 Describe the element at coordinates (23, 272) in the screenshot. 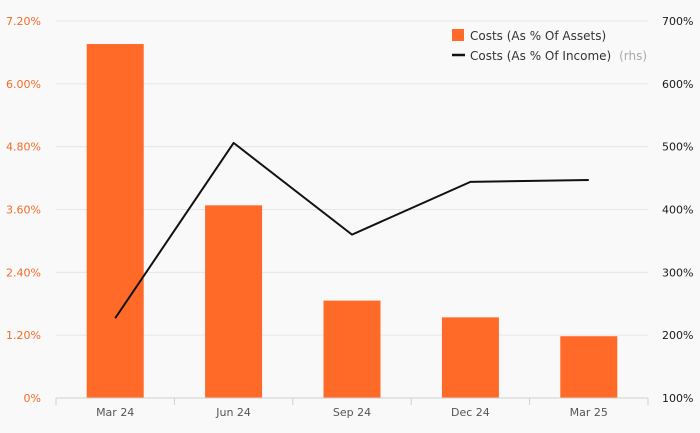

I see `y-left-tick-label: 2.40%` at that location.